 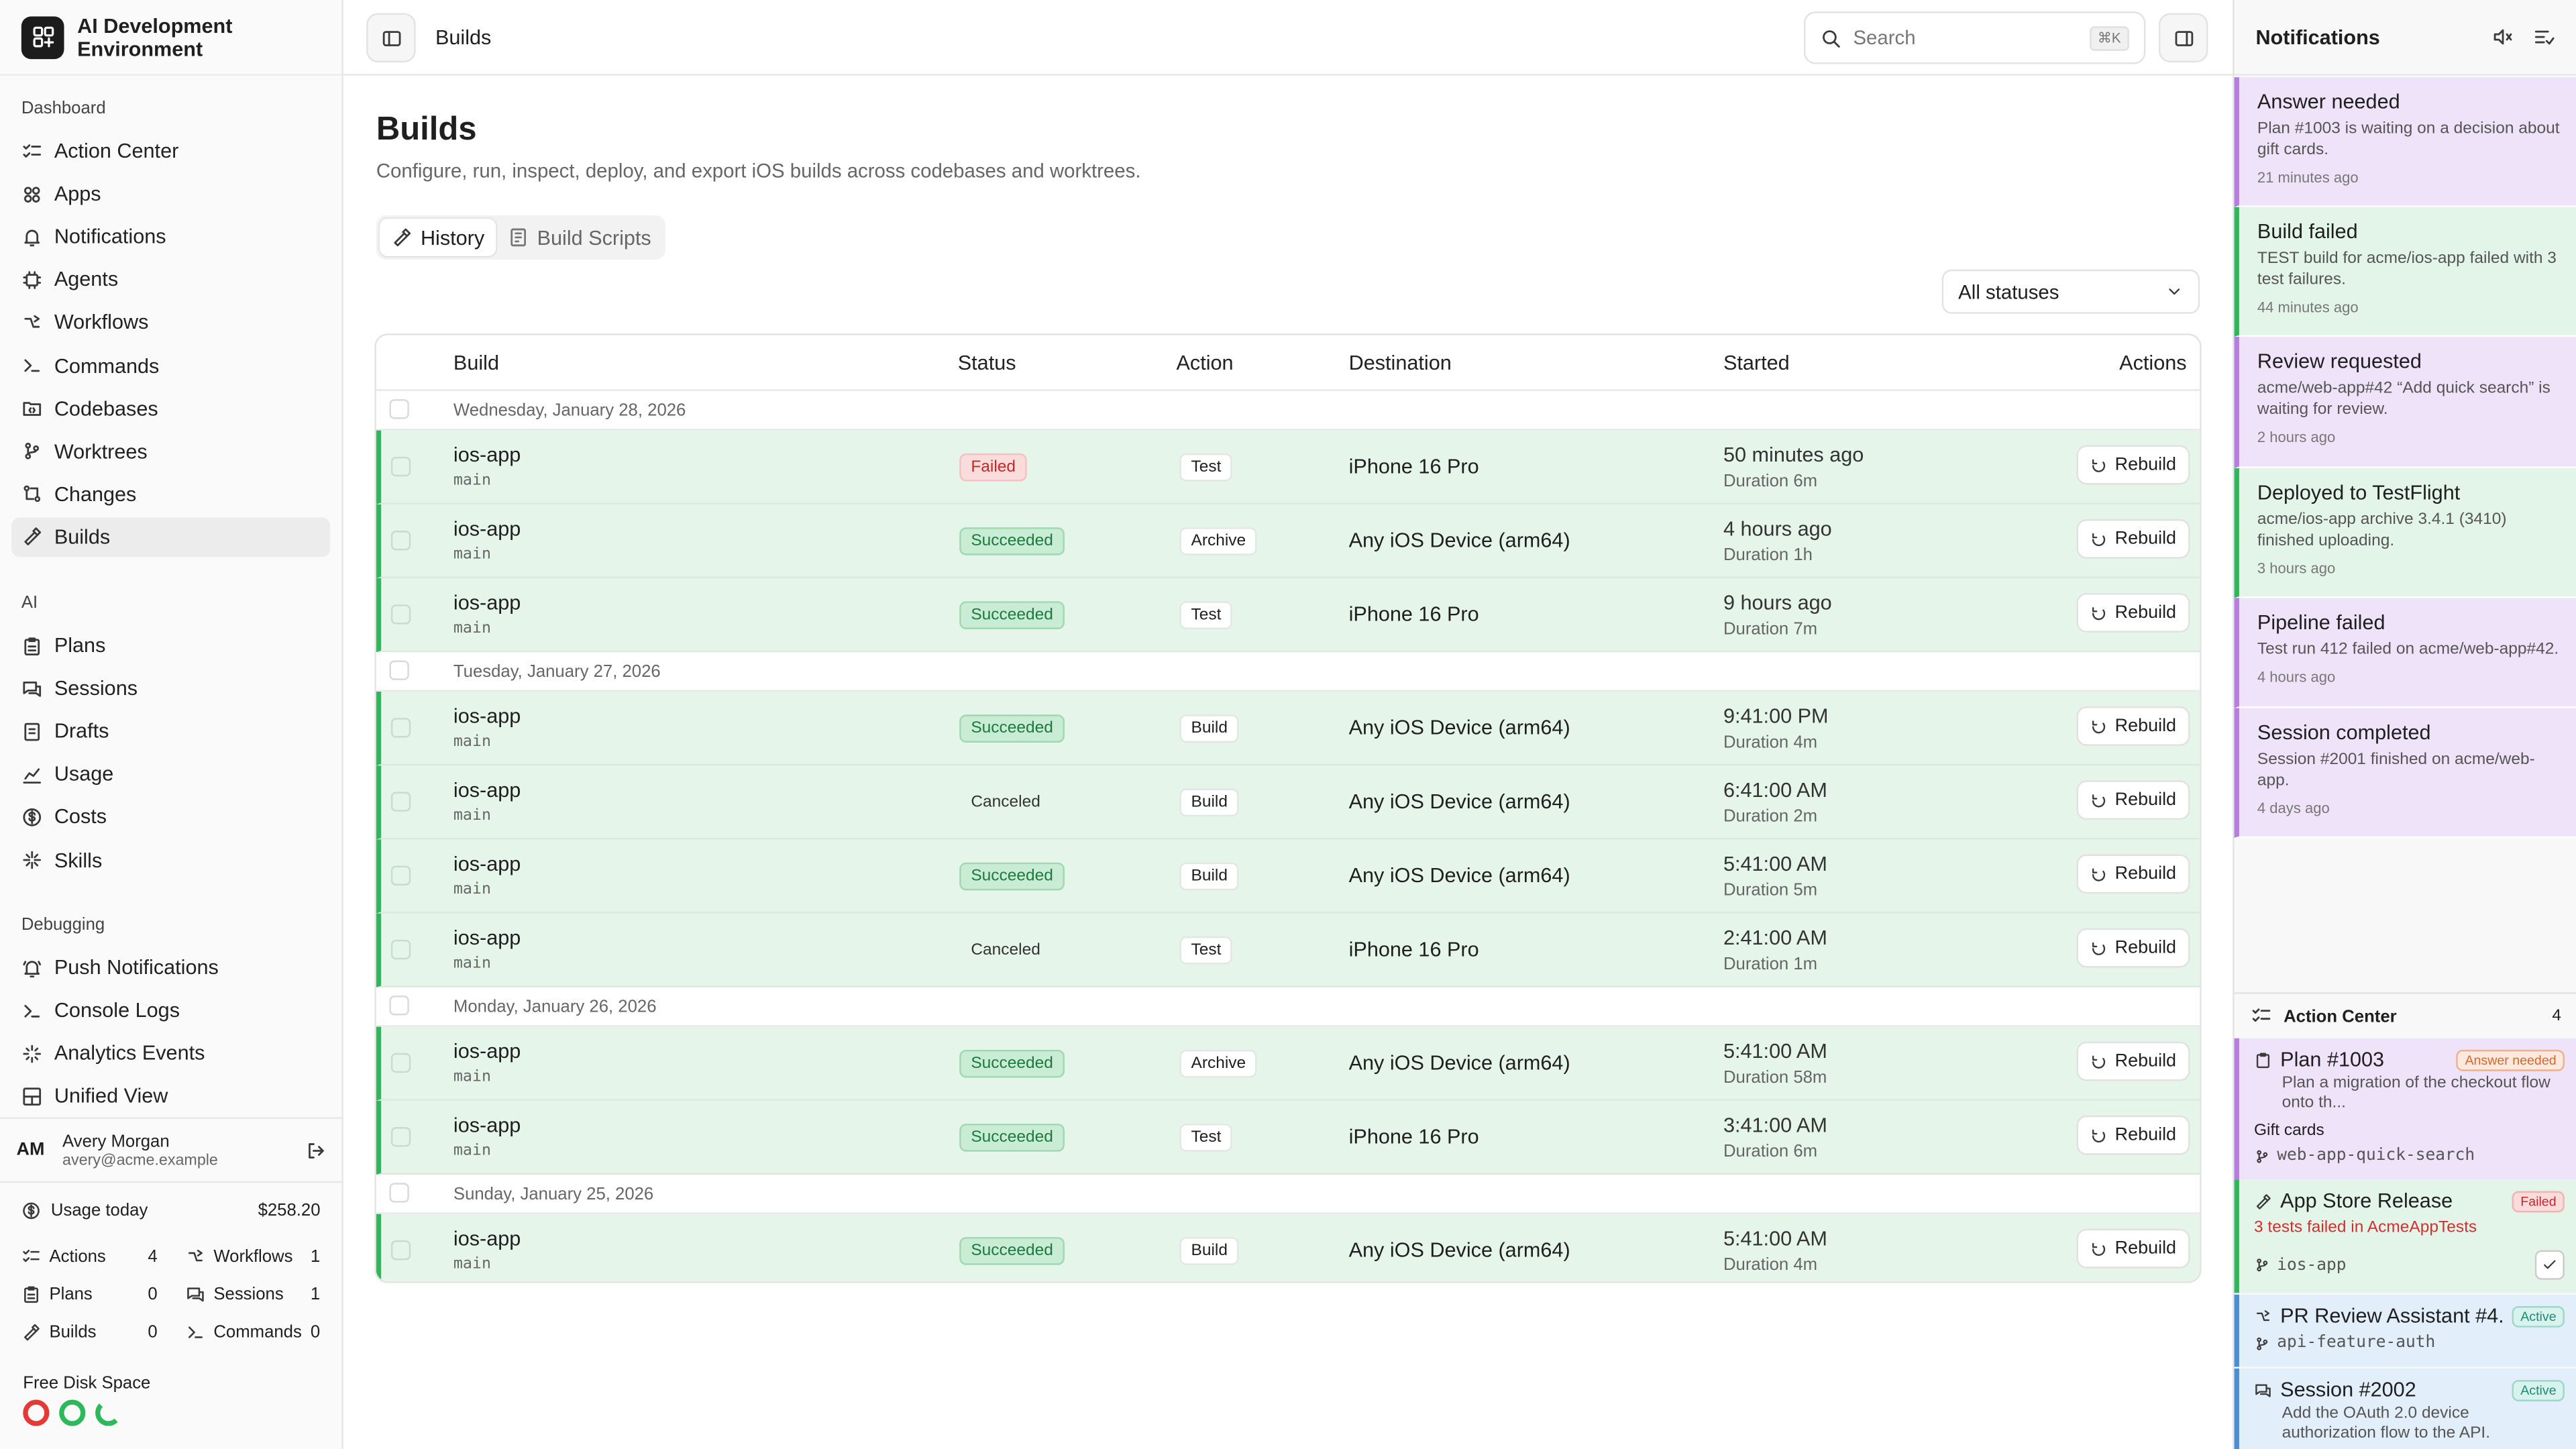 What do you see at coordinates (170, 1010) in the screenshot?
I see `sidebar-item-console-logs: Console Logs` at bounding box center [170, 1010].